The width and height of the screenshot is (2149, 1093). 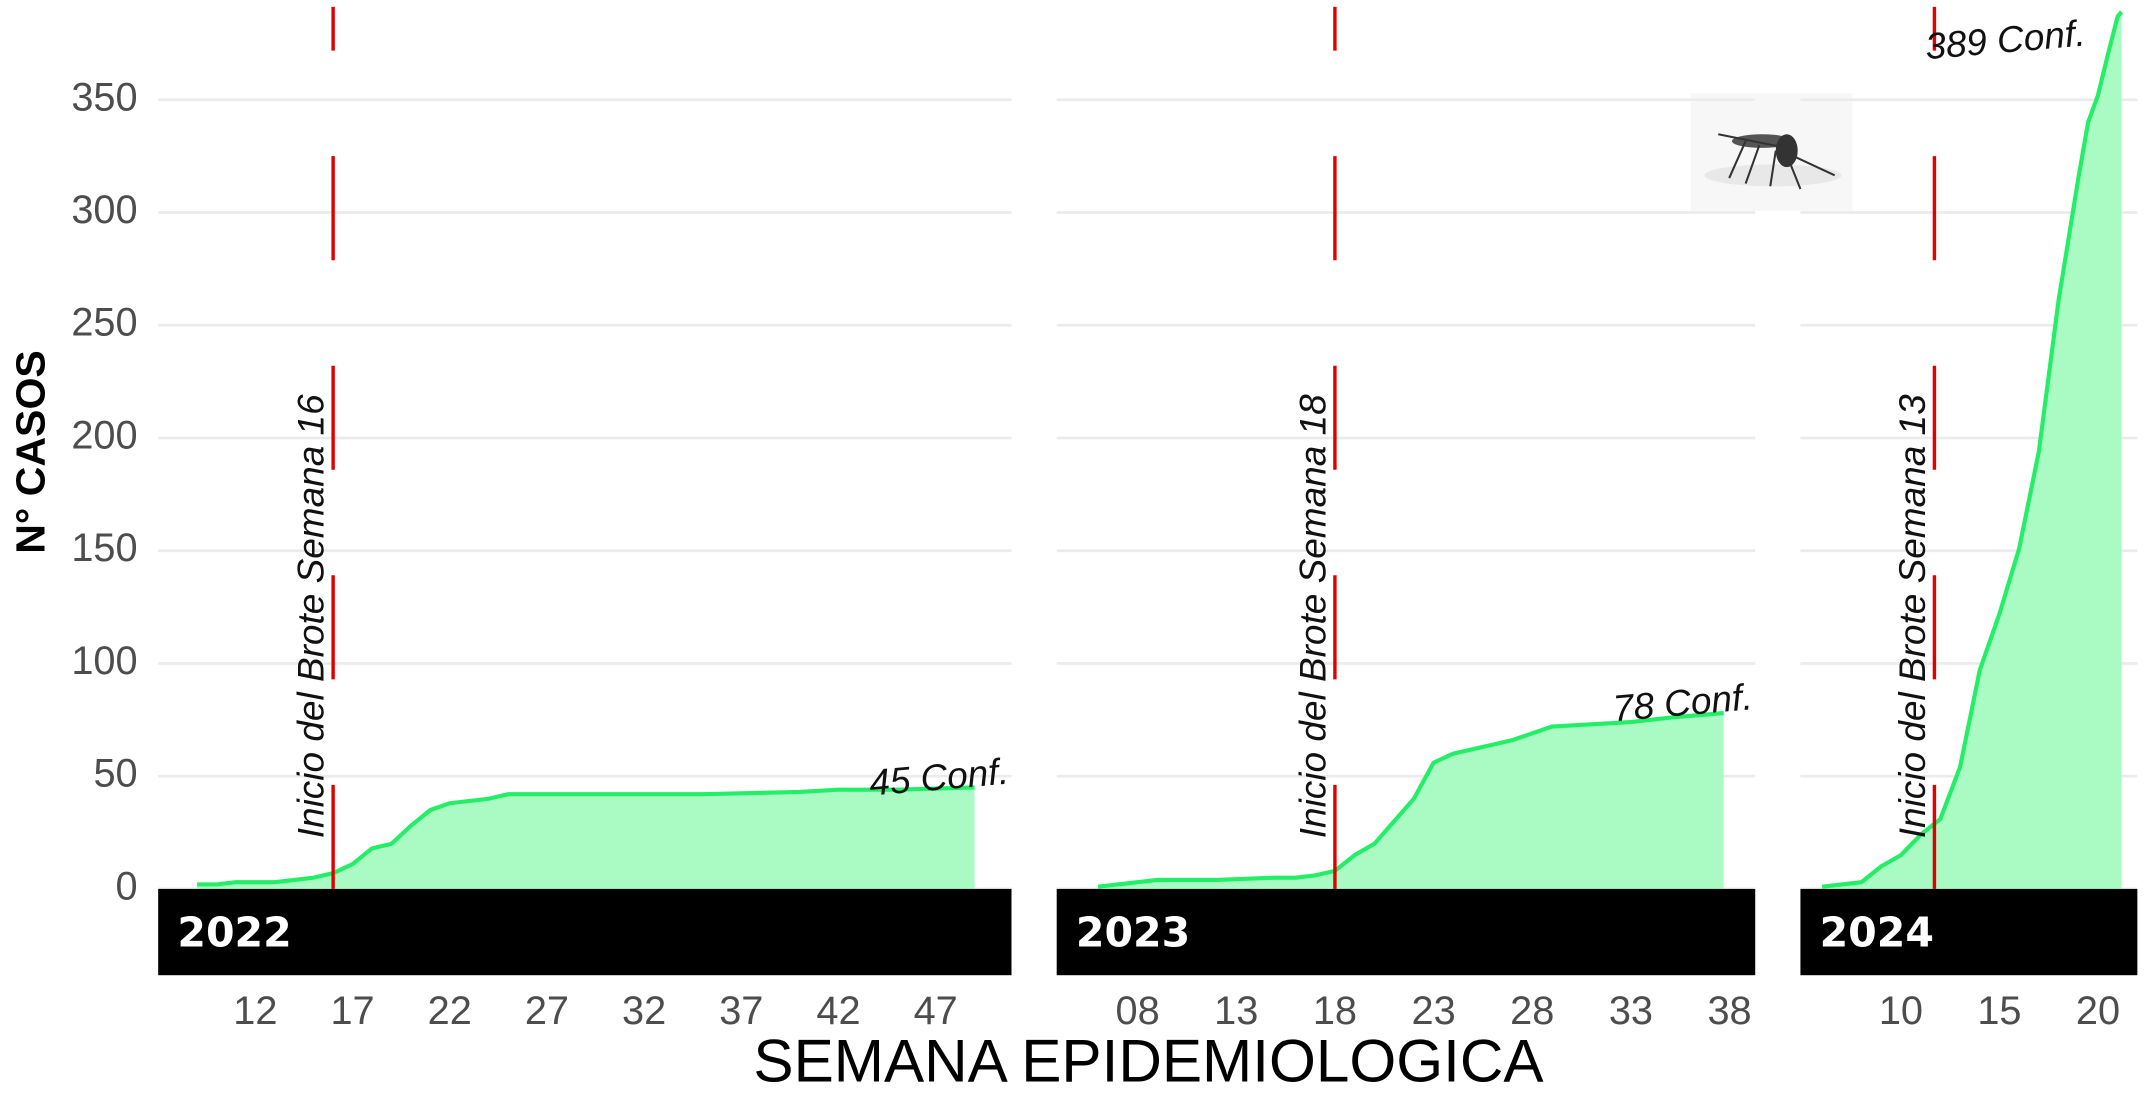 What do you see at coordinates (936, 1011) in the screenshot?
I see `x-tick-label: 47` at bounding box center [936, 1011].